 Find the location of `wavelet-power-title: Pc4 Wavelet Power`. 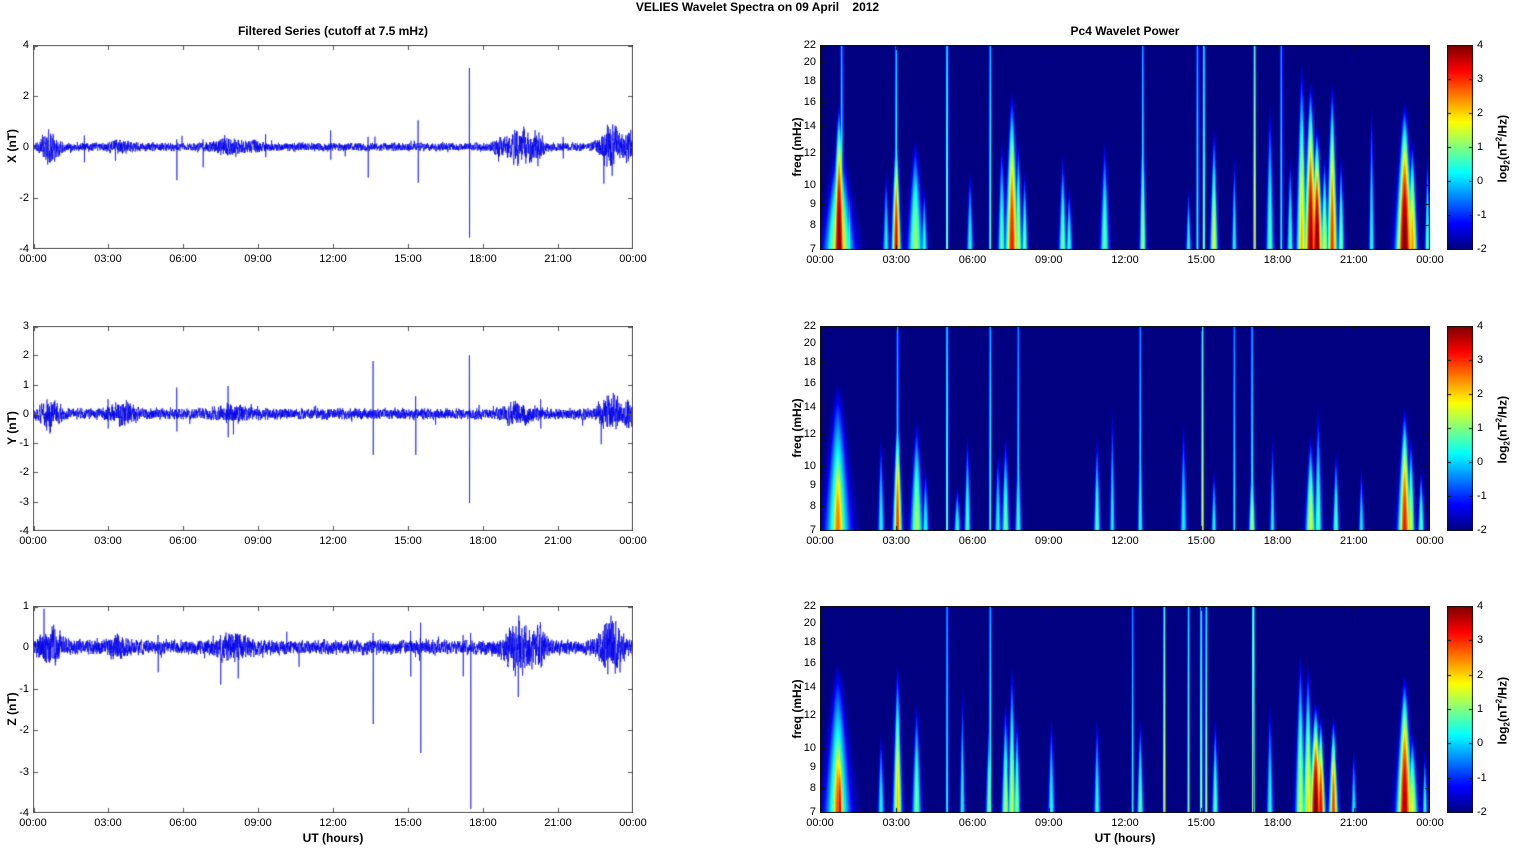

wavelet-power-title: Pc4 Wavelet Power is located at coordinates (1125, 31).